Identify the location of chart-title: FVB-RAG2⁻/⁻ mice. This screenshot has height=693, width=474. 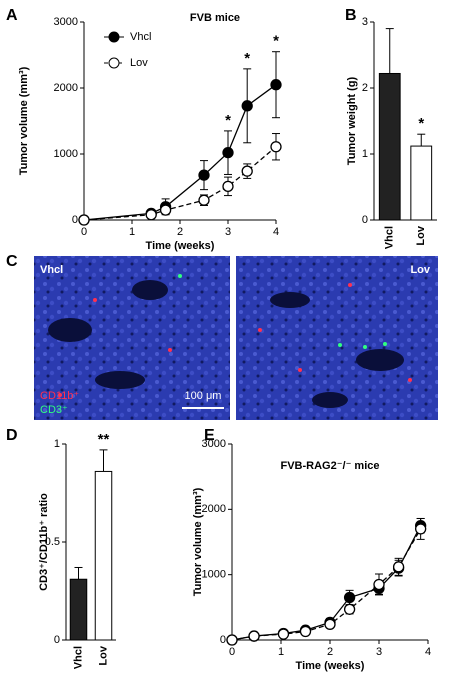
(329, 466).